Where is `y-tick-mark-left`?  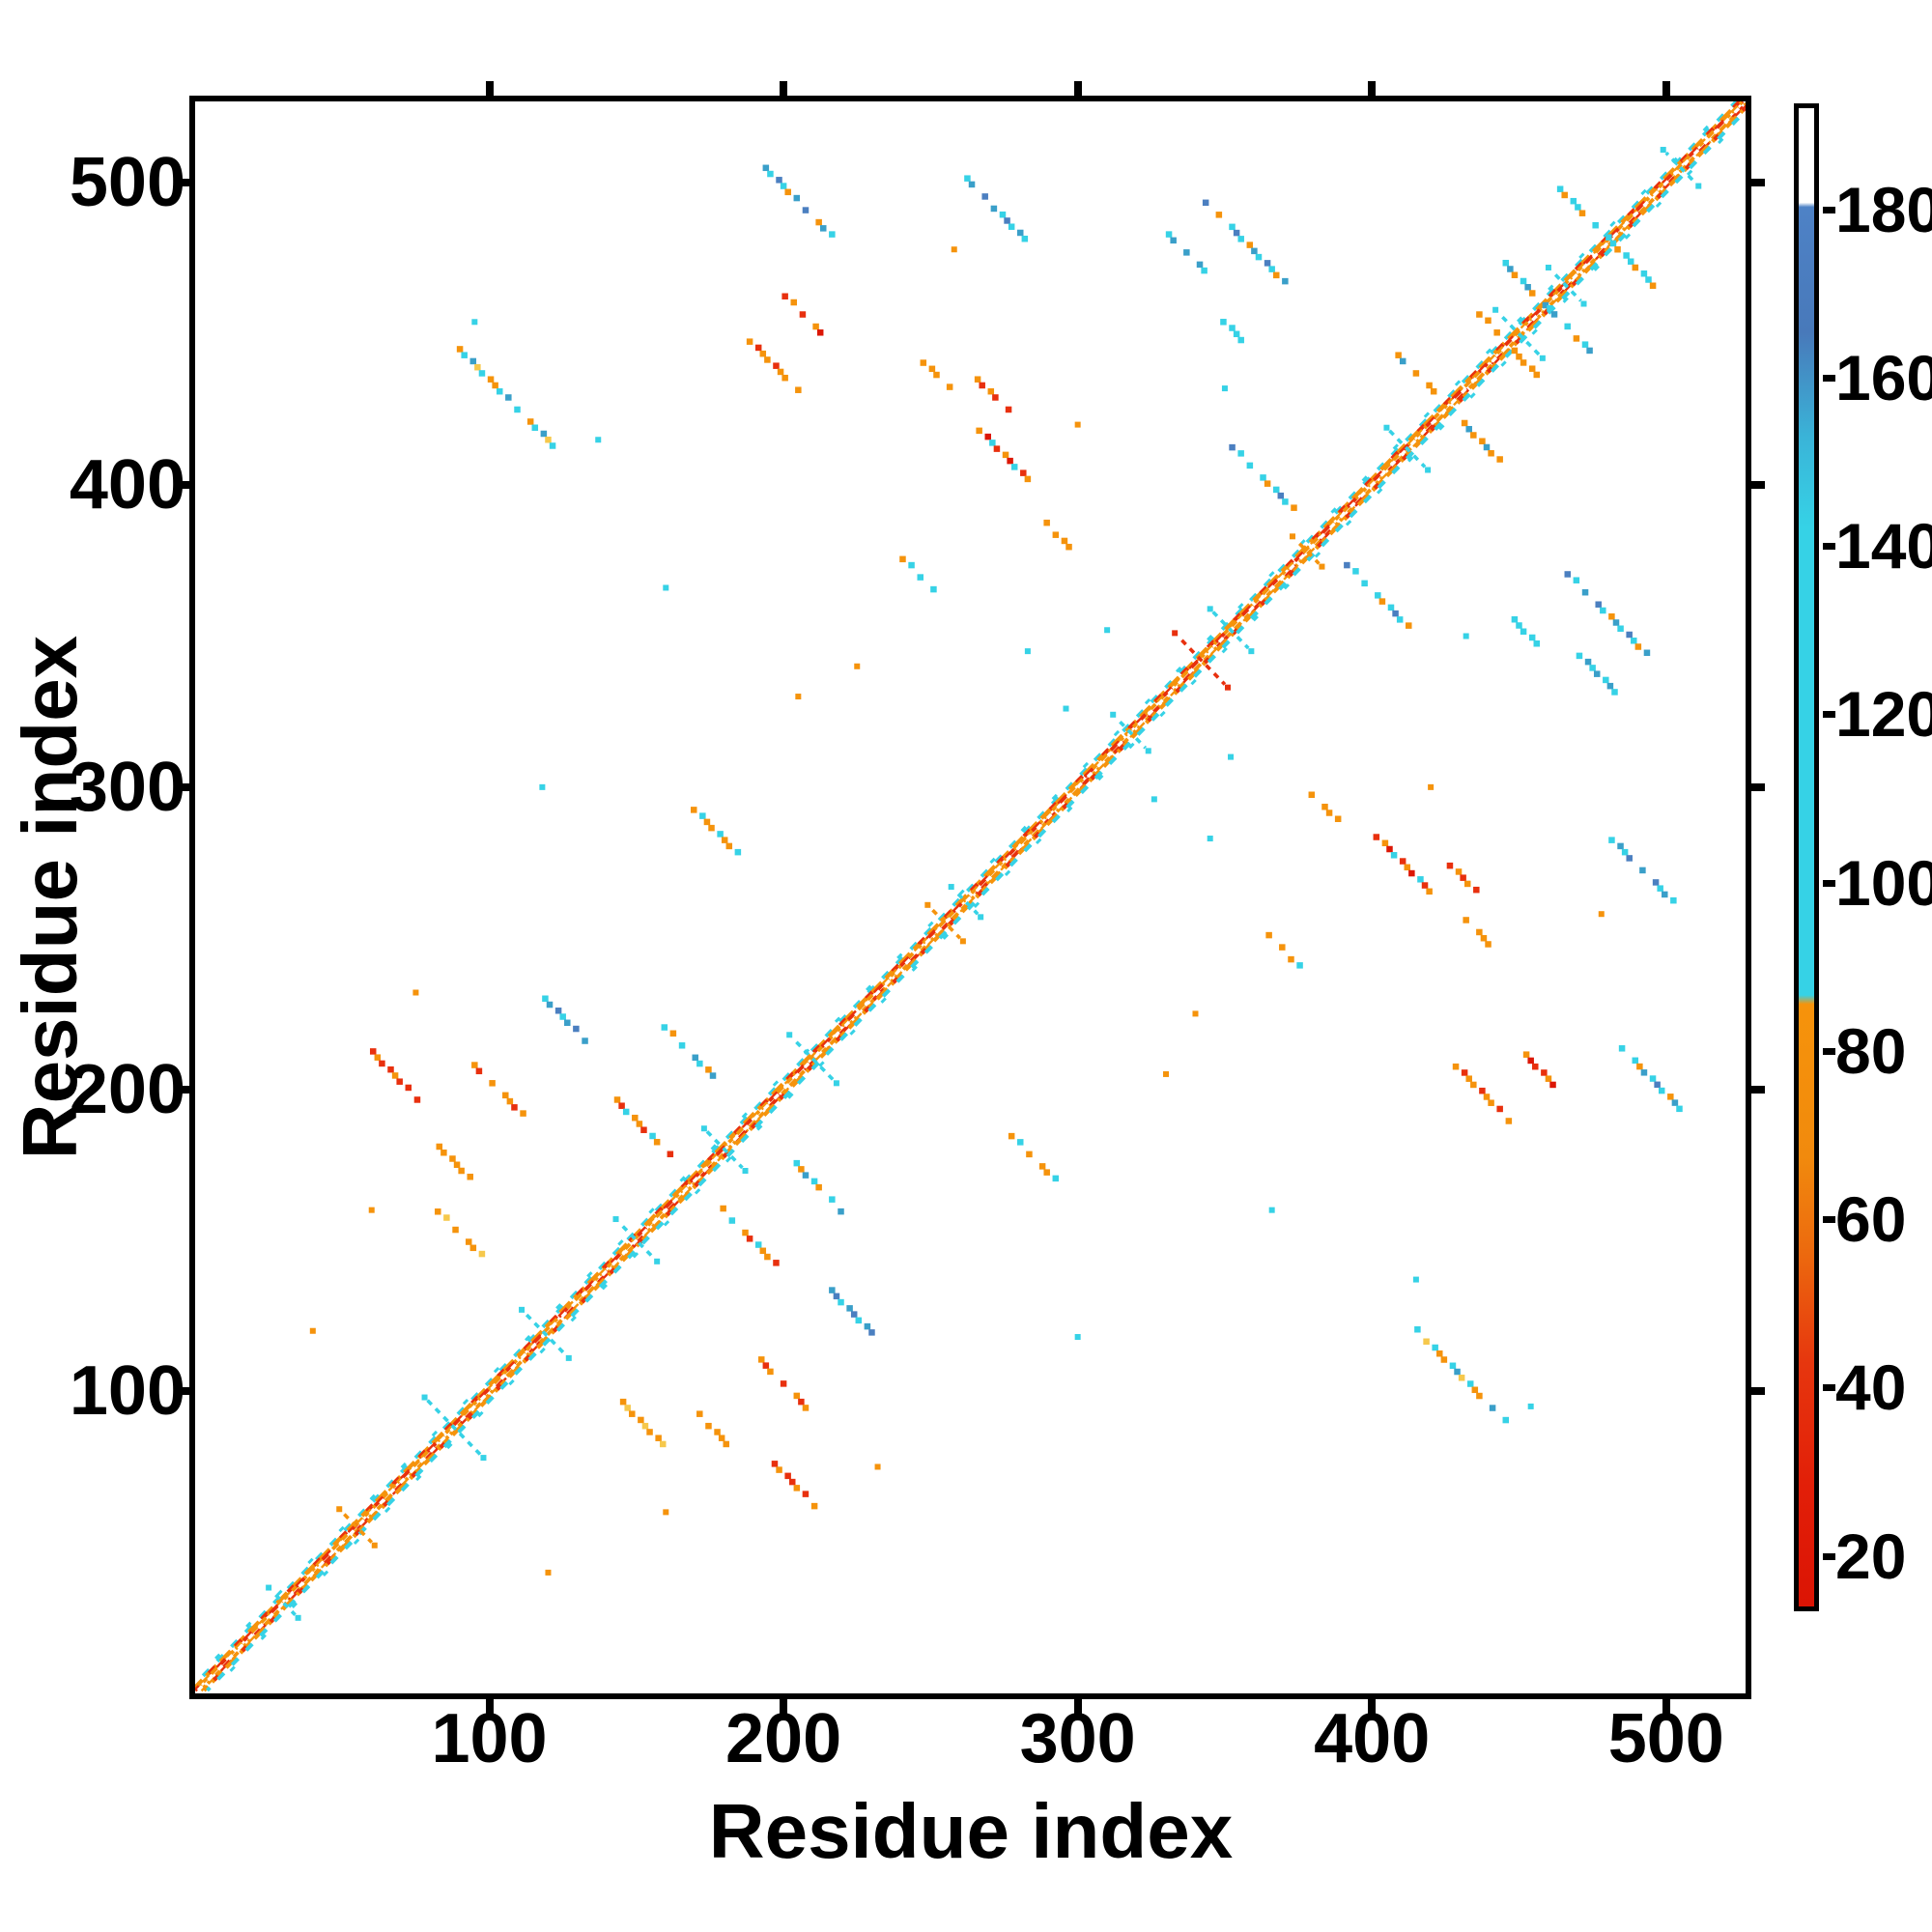
y-tick-mark-left is located at coordinates (182, 1391).